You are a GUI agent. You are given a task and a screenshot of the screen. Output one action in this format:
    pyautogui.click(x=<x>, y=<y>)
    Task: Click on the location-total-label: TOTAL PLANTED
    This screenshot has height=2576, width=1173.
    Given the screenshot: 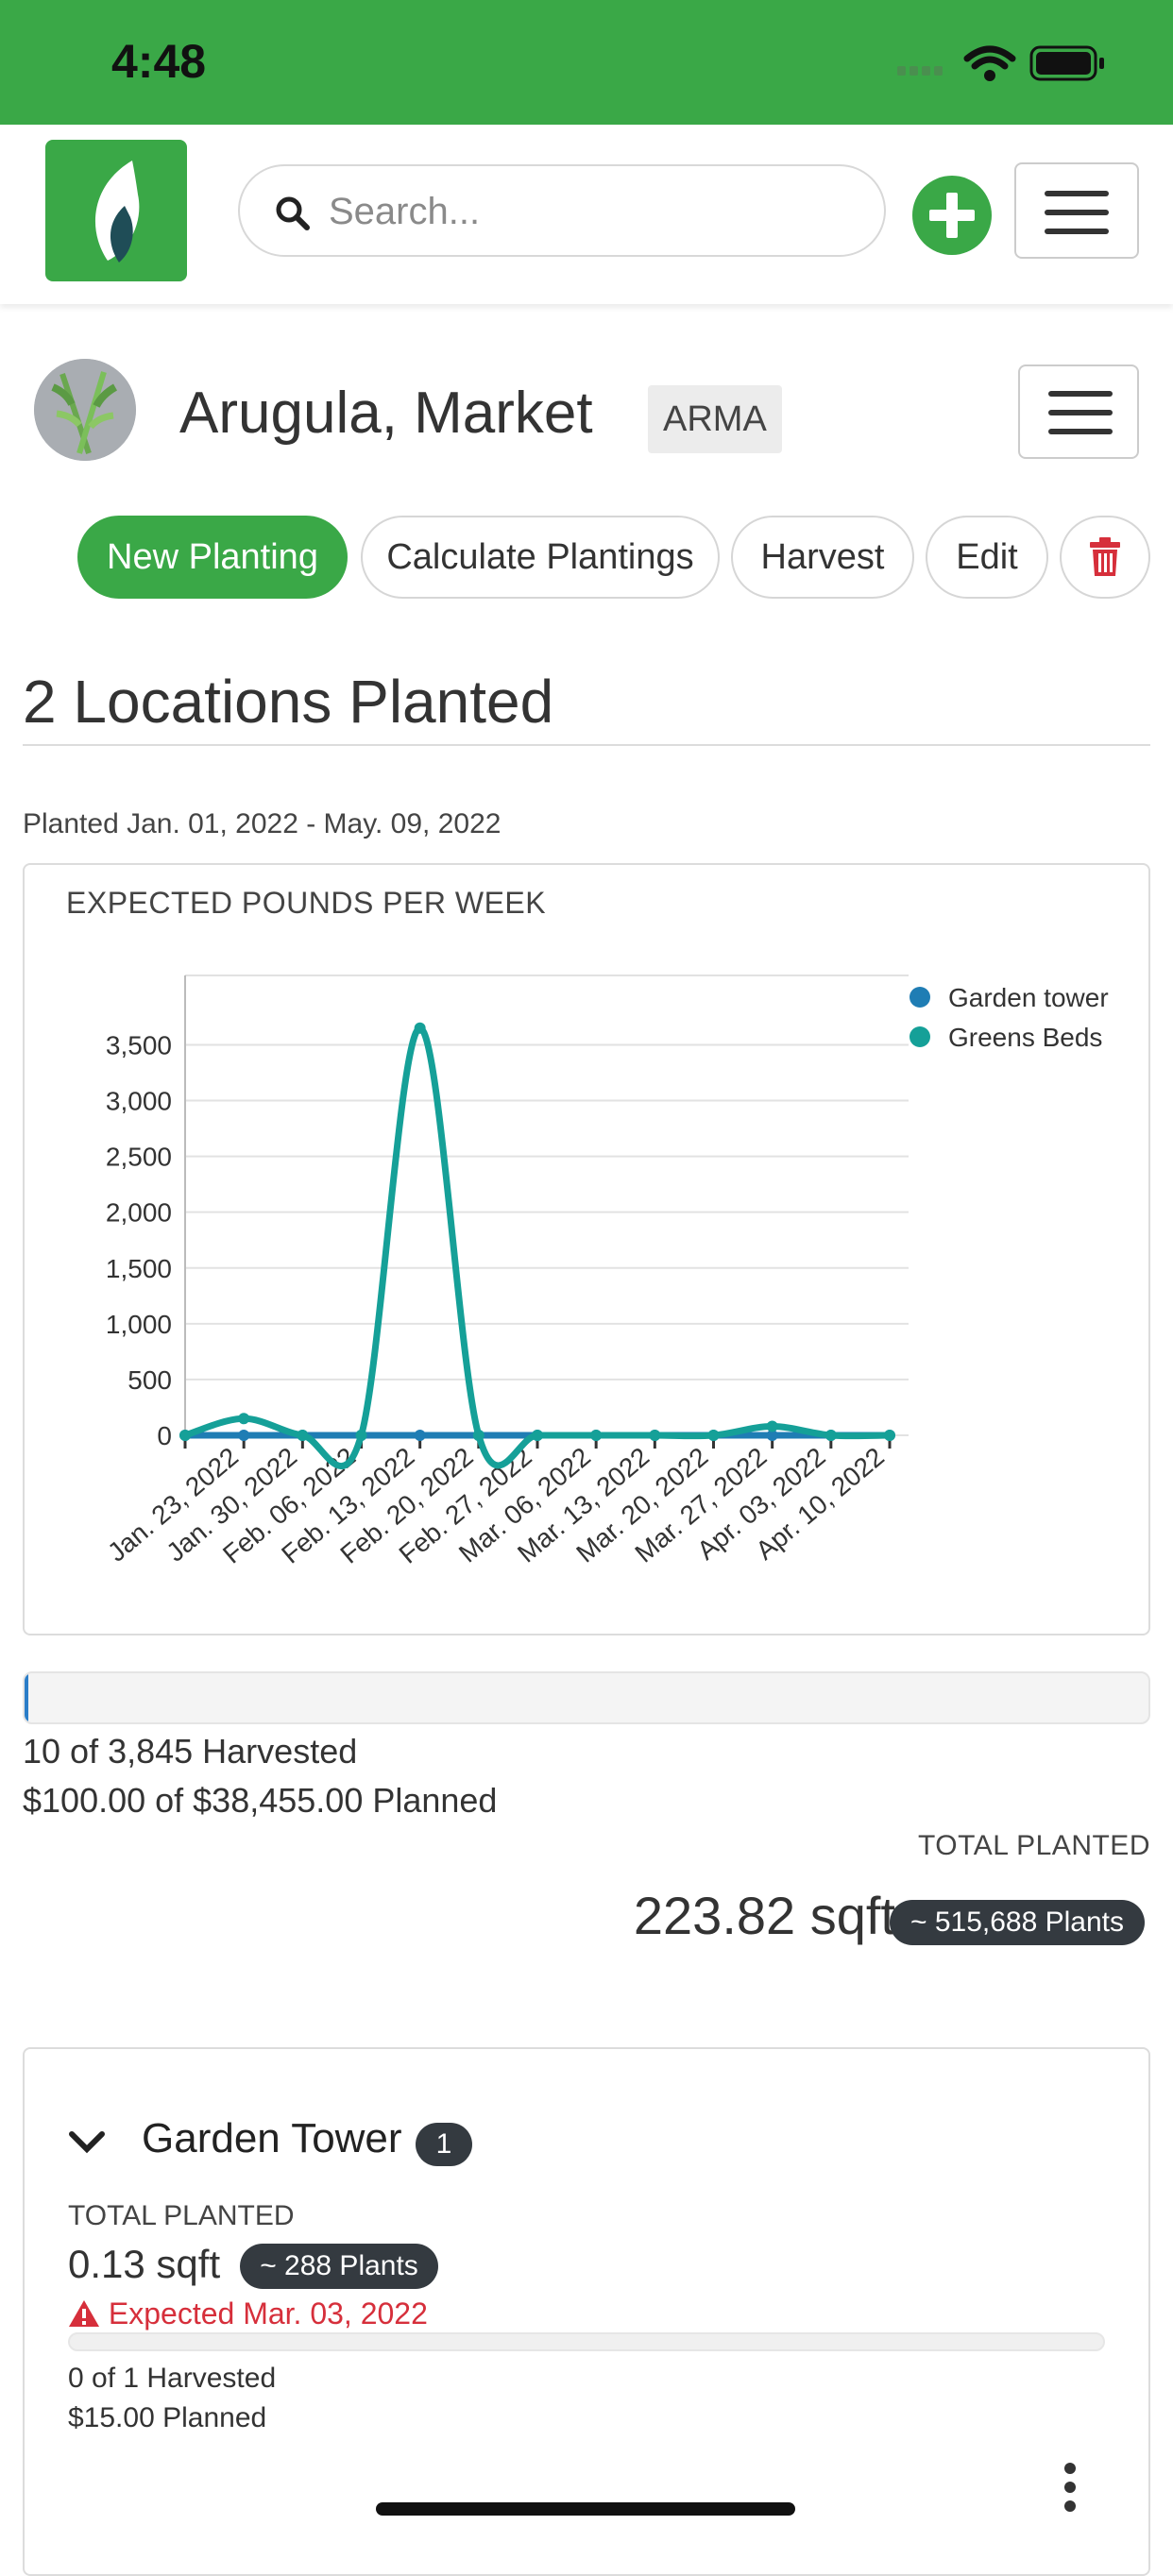 What is the action you would take?
    pyautogui.click(x=181, y=2215)
    